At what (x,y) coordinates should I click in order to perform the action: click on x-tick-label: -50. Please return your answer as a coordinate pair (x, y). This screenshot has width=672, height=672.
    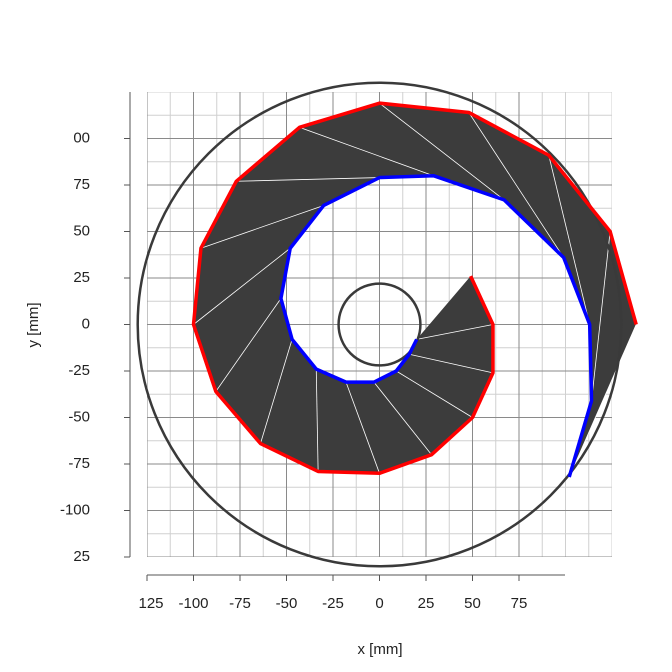
    Looking at the image, I should click on (287, 603).